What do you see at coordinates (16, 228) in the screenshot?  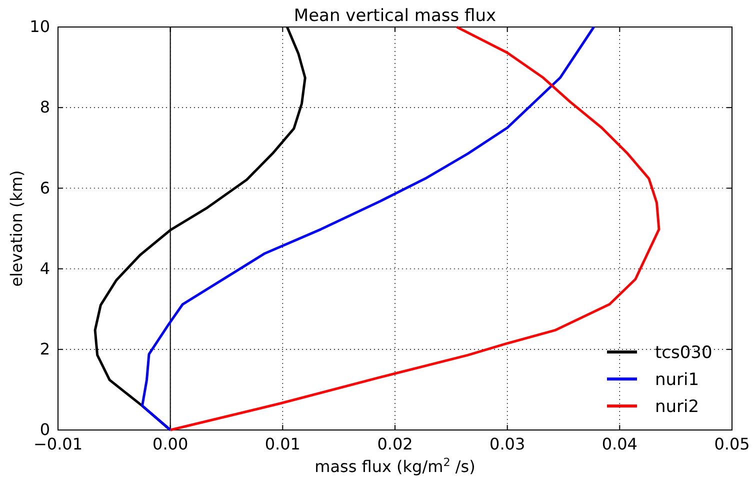 I see `y-axis-title: elevation (km)` at bounding box center [16, 228].